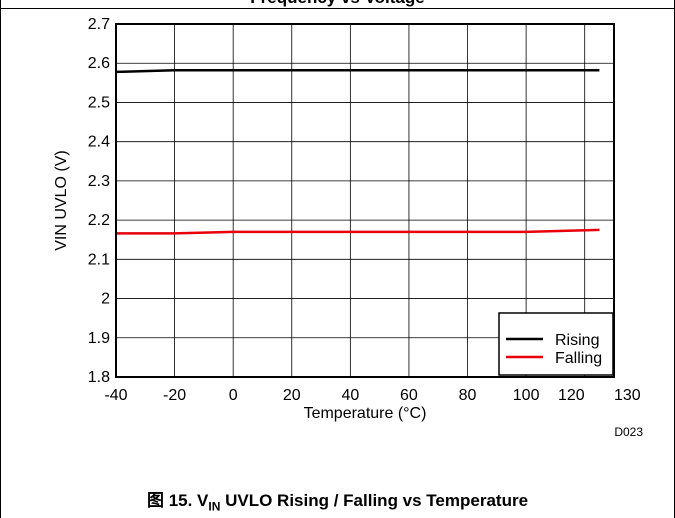 This screenshot has width=675, height=518. I want to click on y-tick-label-3: 2.1, so click(99, 259).